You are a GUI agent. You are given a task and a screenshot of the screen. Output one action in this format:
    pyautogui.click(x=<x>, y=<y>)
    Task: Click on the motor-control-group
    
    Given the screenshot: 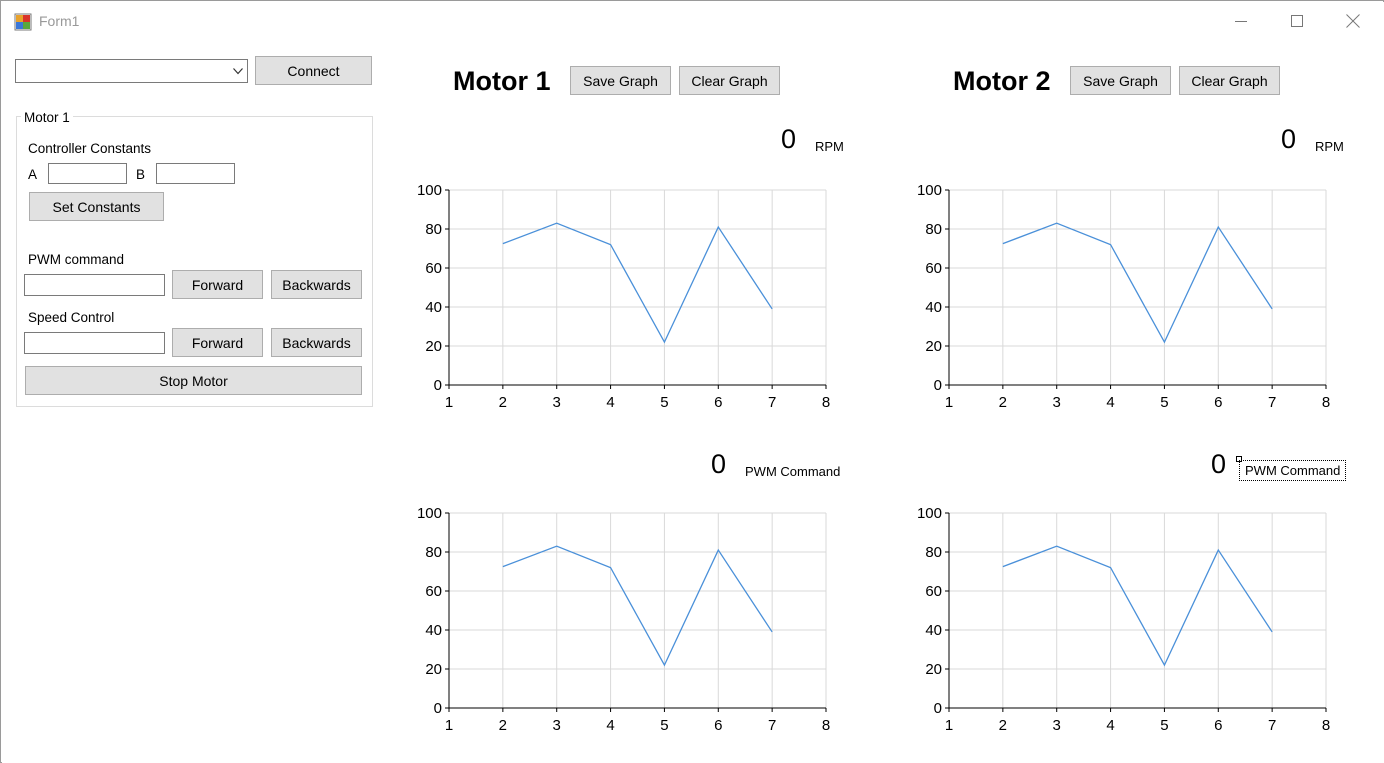 What is the action you would take?
    pyautogui.click(x=194, y=261)
    